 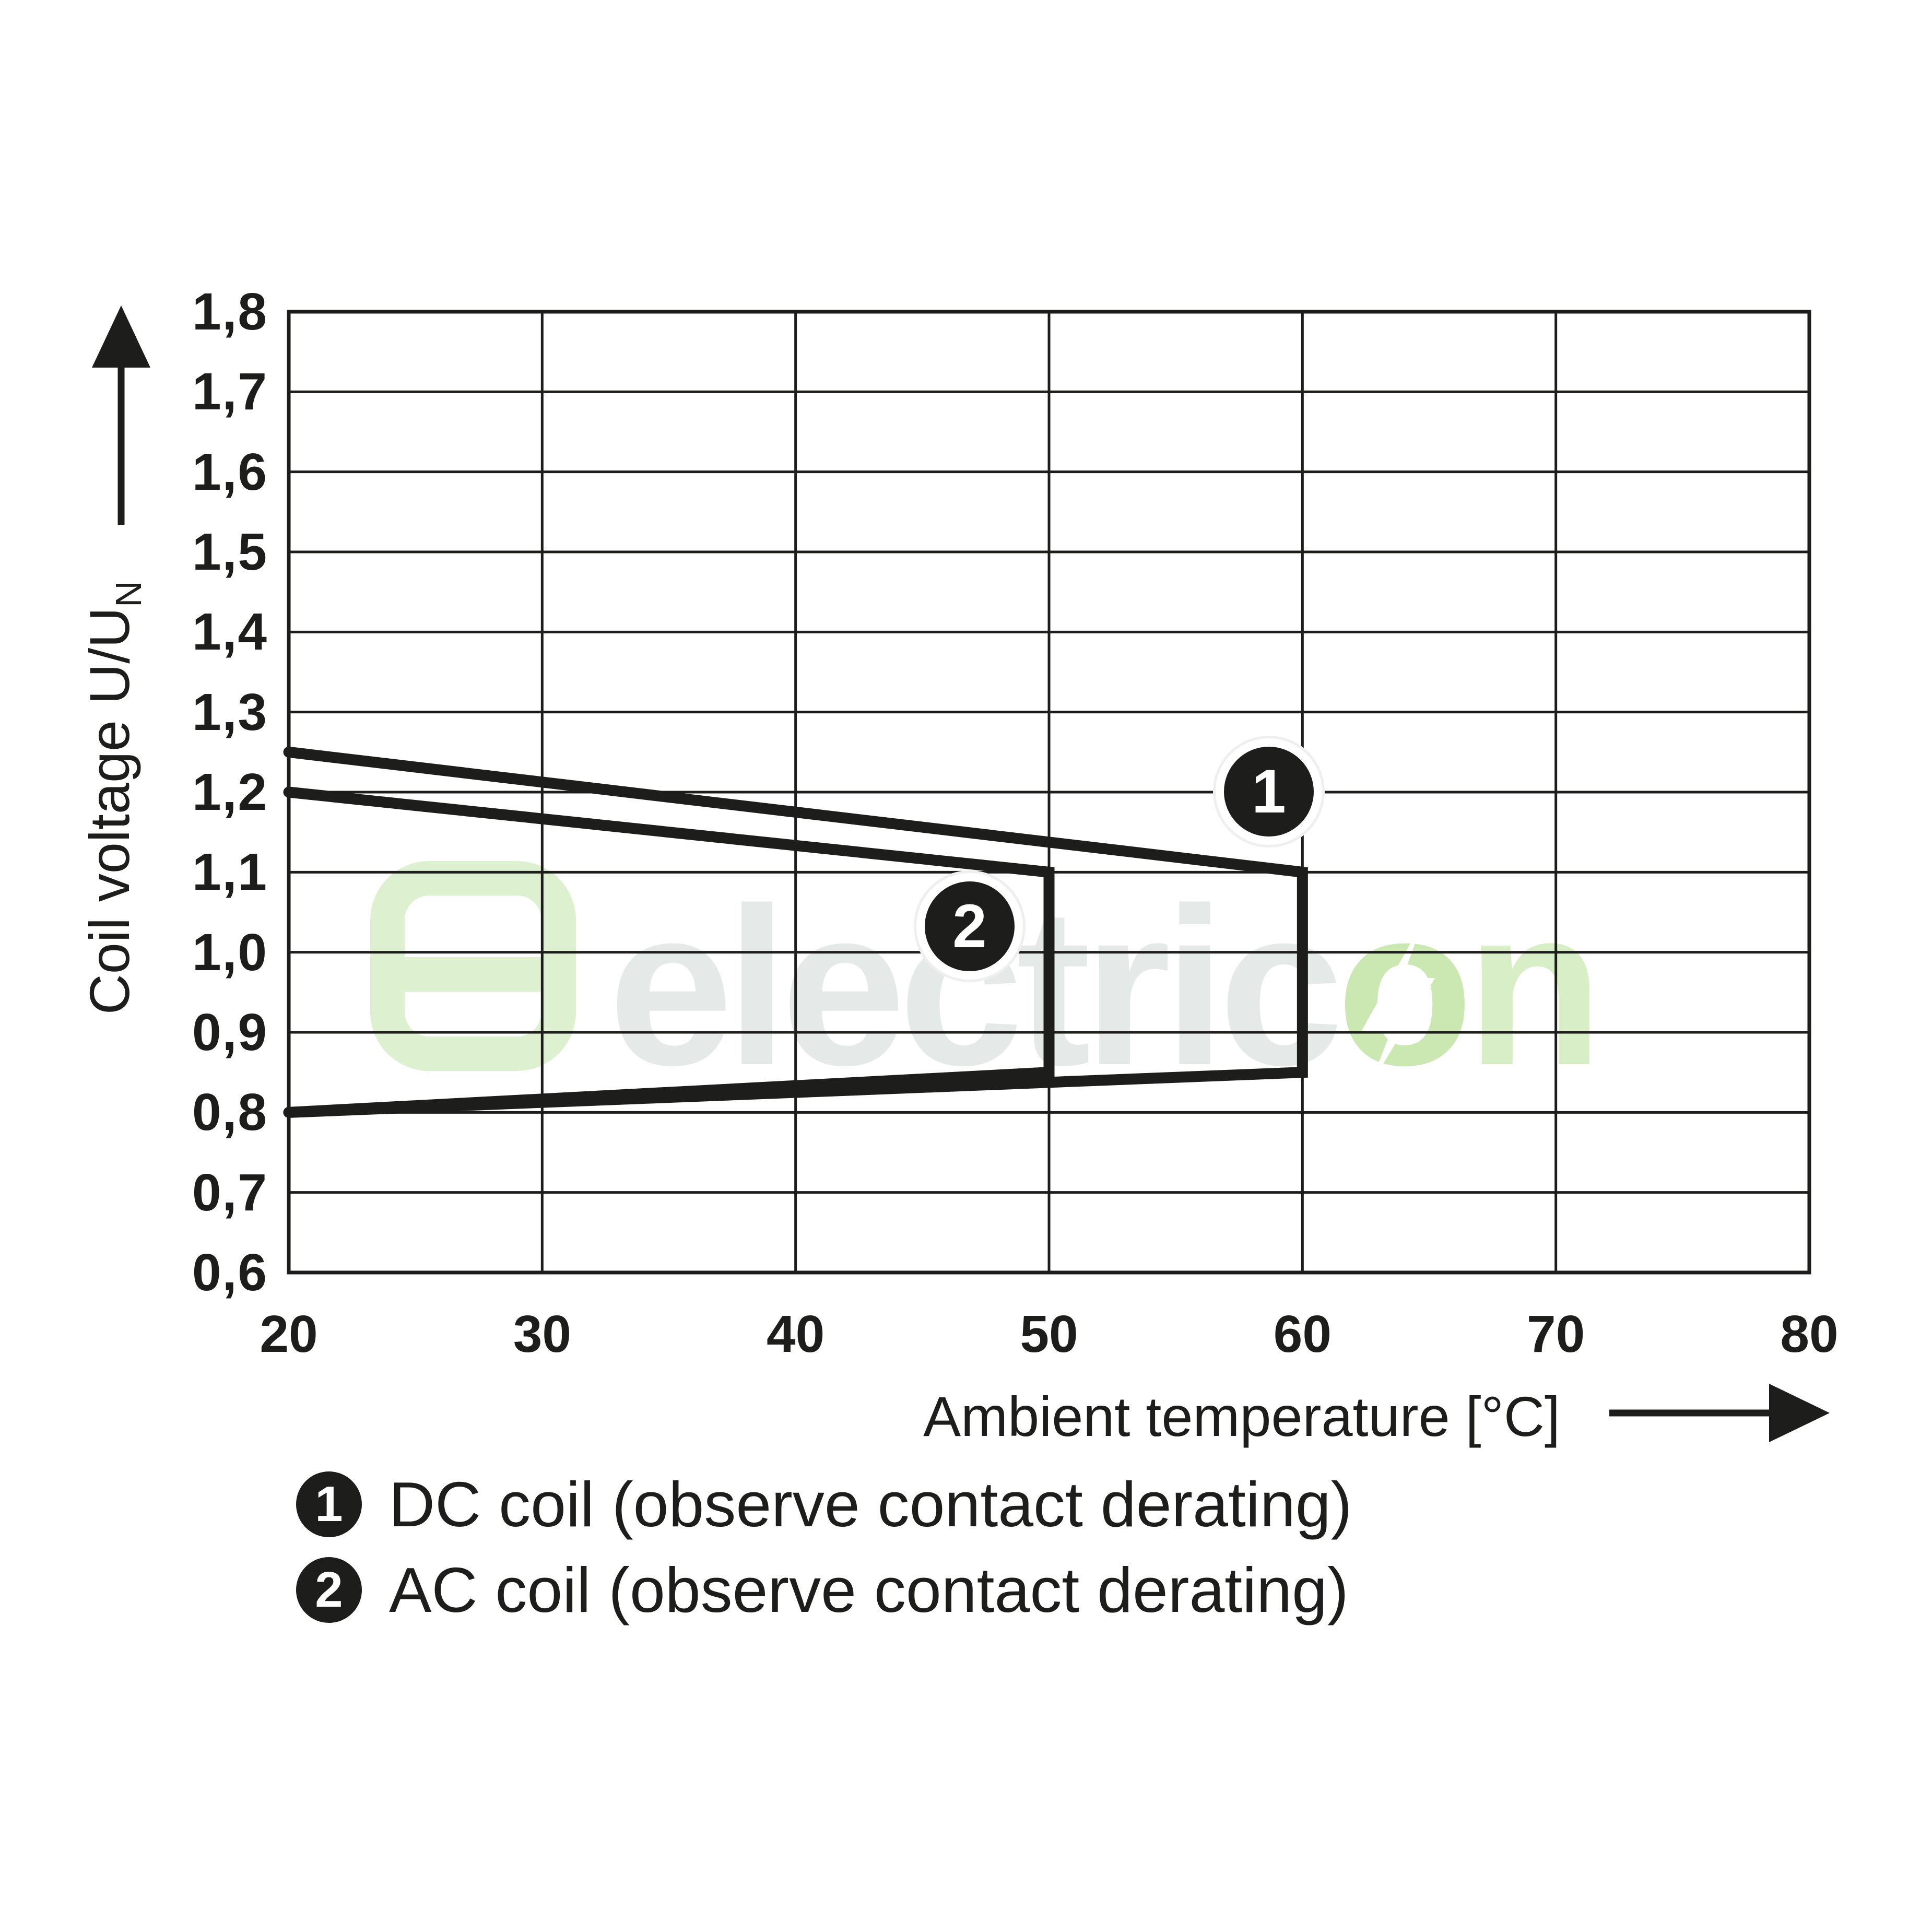 What do you see at coordinates (871, 1504) in the screenshot?
I see `legend-label-dc: DC coil (observe contact derating)` at bounding box center [871, 1504].